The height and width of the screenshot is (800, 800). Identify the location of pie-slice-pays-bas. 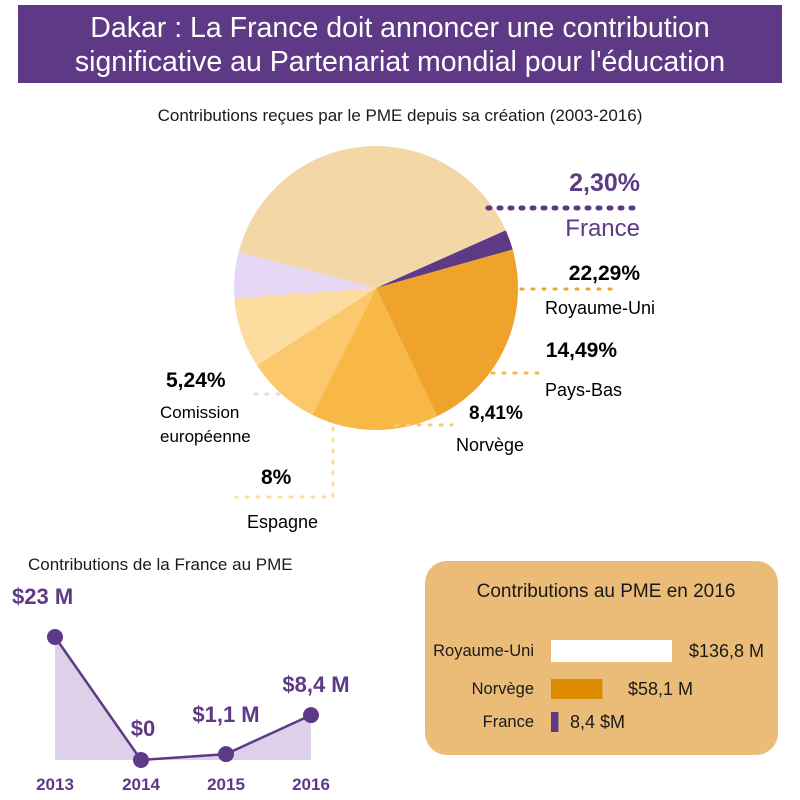
(375, 359).